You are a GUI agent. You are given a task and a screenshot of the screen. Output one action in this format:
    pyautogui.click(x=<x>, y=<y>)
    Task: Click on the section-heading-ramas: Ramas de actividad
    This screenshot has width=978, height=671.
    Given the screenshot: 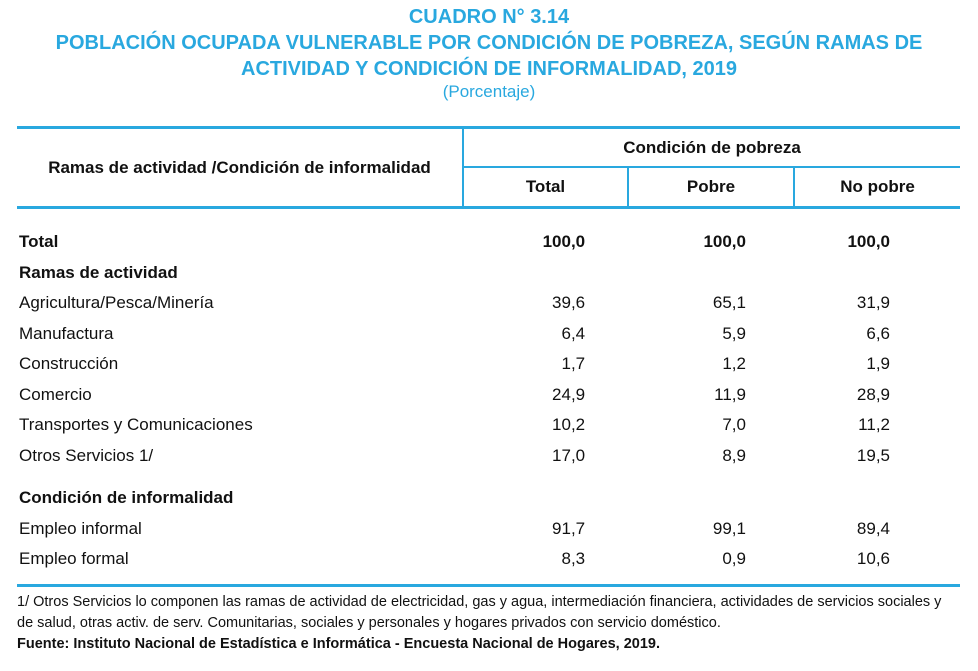 What is the action you would take?
    pyautogui.click(x=488, y=273)
    